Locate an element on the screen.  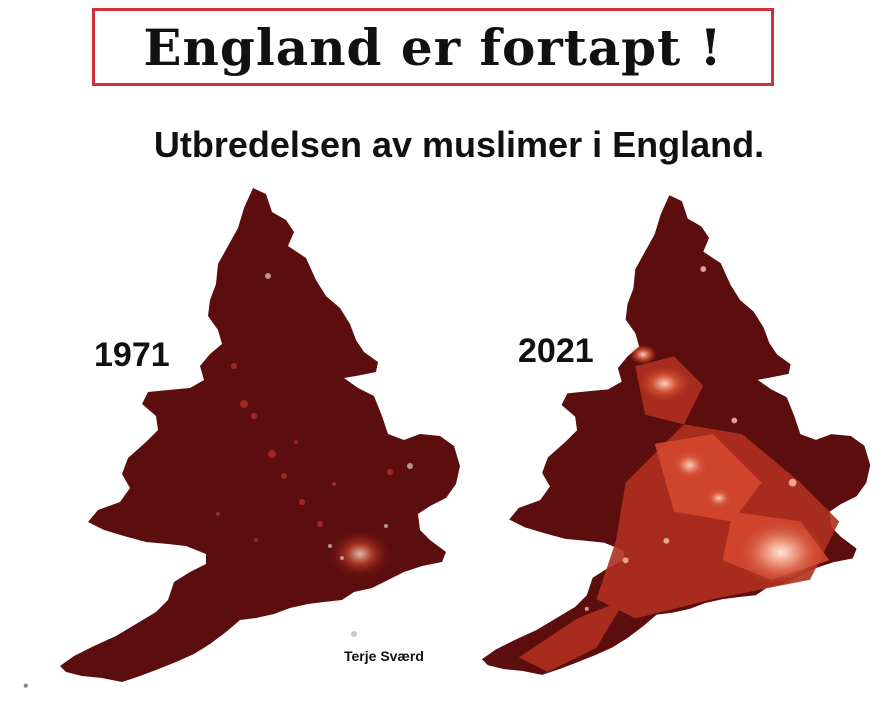
small-mark: ⁕ is located at coordinates (26, 687).